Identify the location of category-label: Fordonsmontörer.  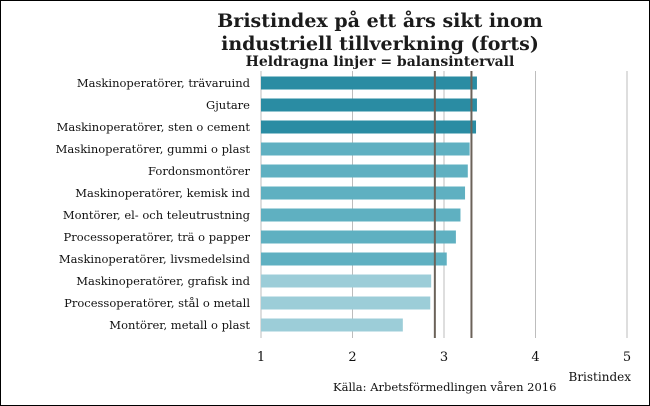
(199, 171).